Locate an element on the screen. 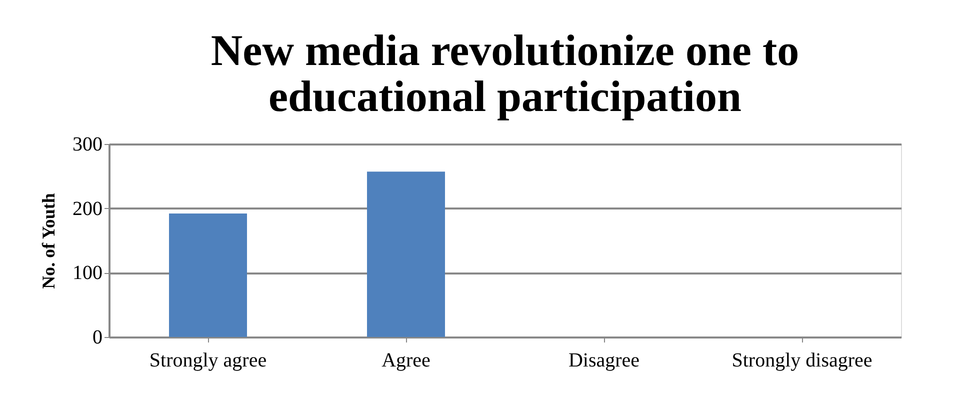 This screenshot has width=962, height=419. x-tick-label: Agree is located at coordinates (406, 361).